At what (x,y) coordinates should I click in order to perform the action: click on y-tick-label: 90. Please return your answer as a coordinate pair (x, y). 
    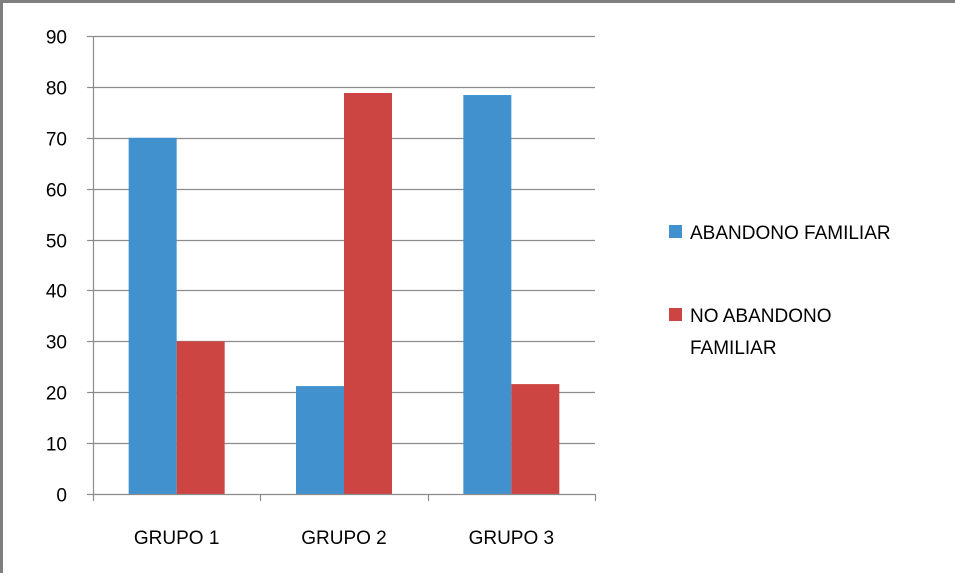
    Looking at the image, I should click on (56, 38).